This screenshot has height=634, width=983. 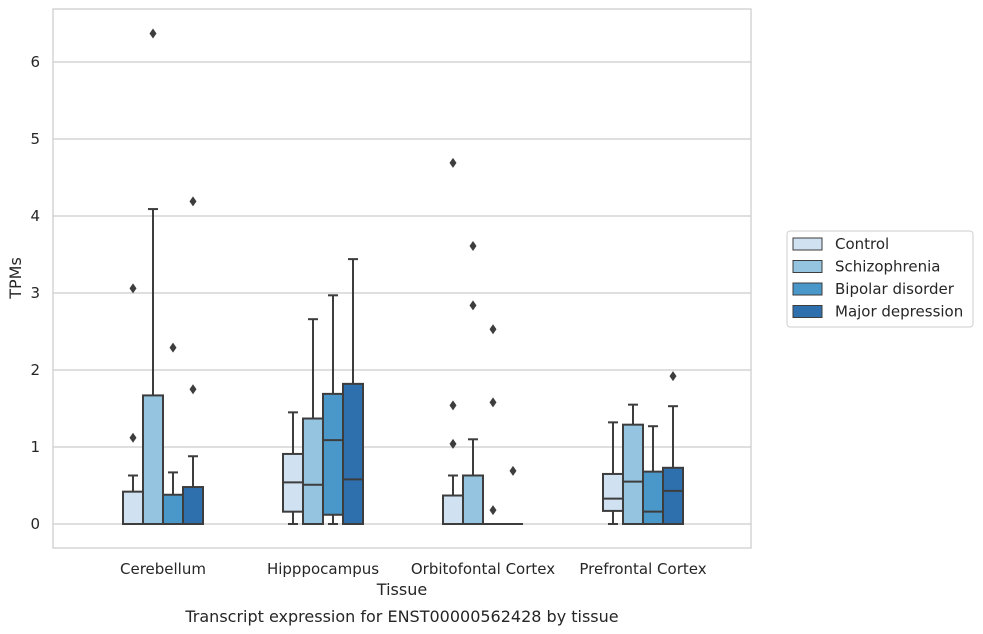 I want to click on y-tick-label: 1, so click(x=35, y=447).